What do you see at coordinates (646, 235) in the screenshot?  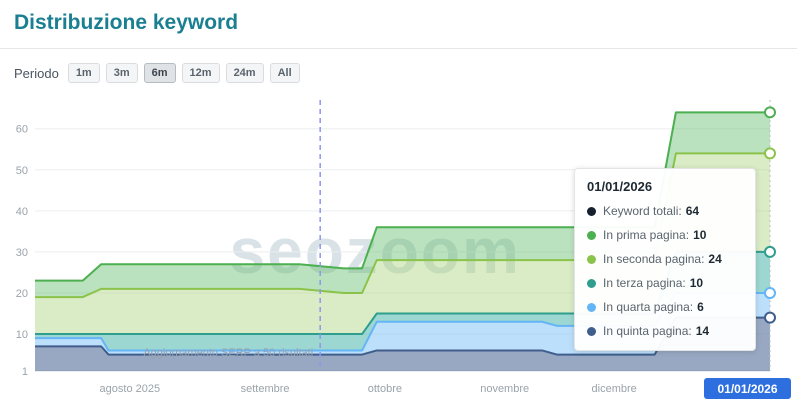 I see `tooltip-label: In prima pagina:` at bounding box center [646, 235].